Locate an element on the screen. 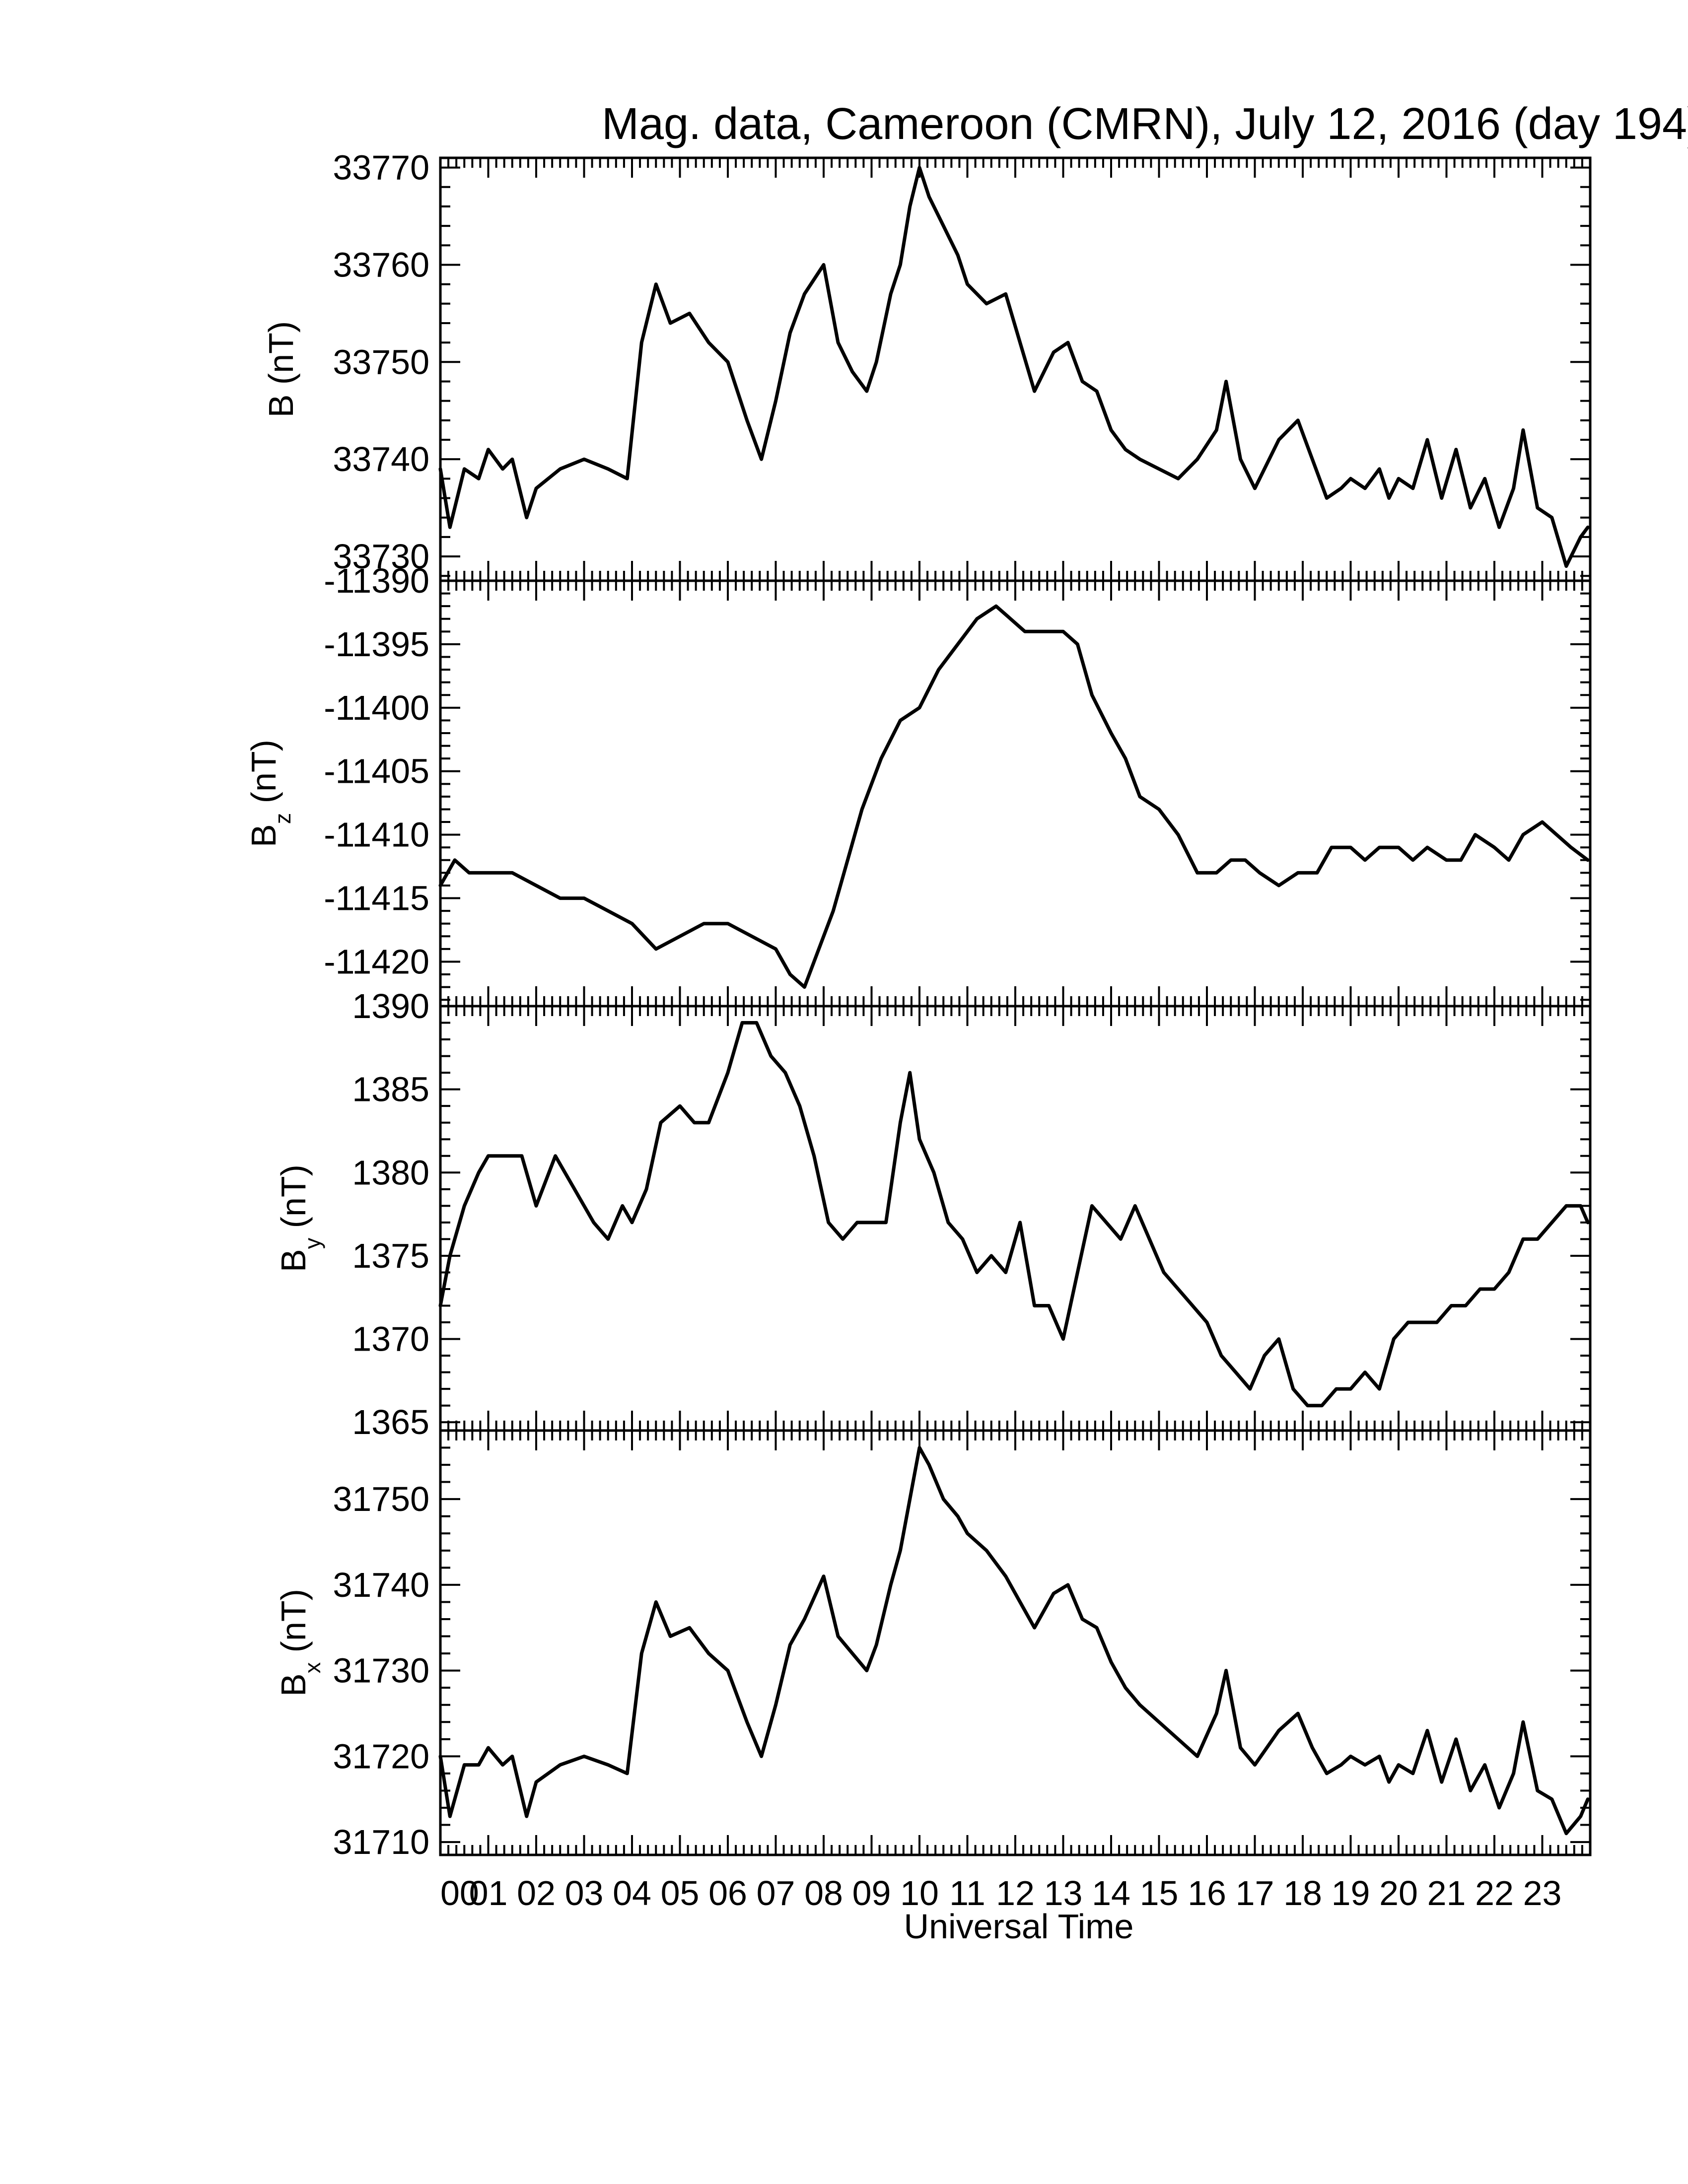  series-line-bx is located at coordinates (1014, 1641).